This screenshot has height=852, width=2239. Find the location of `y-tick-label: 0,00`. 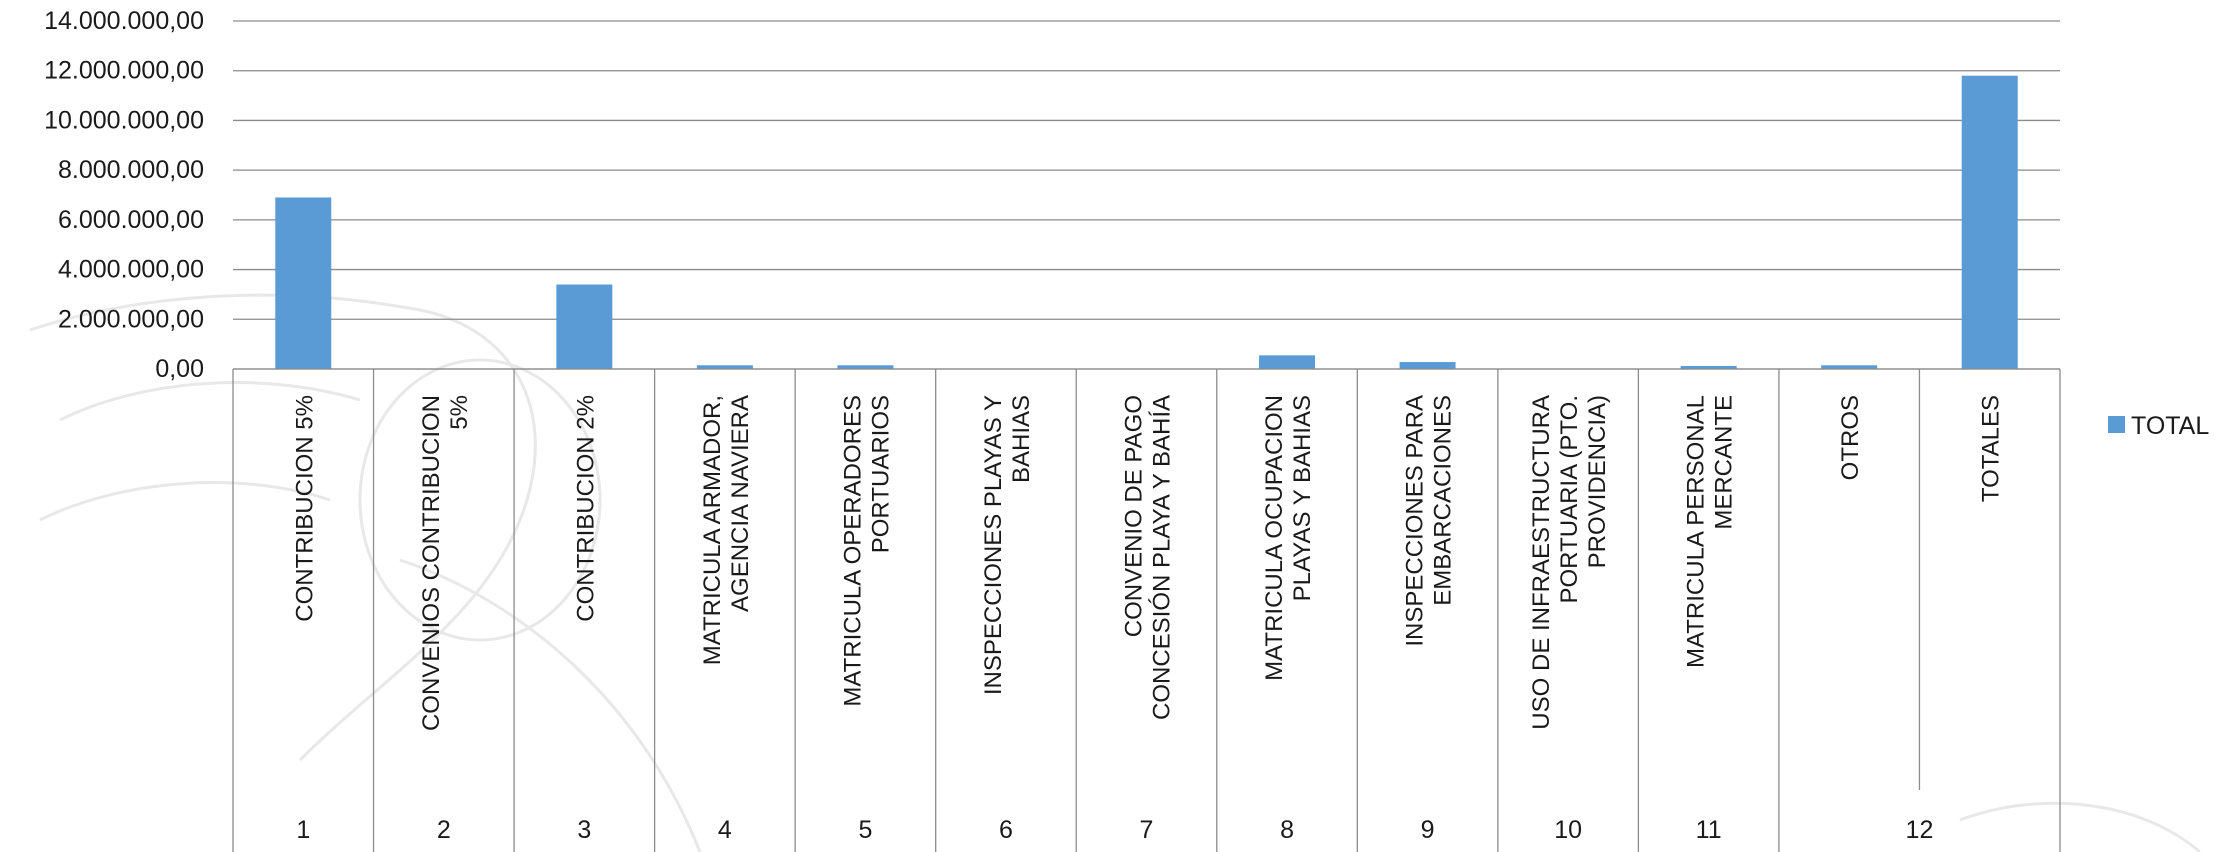

y-tick-label: 0,00 is located at coordinates (179, 369).